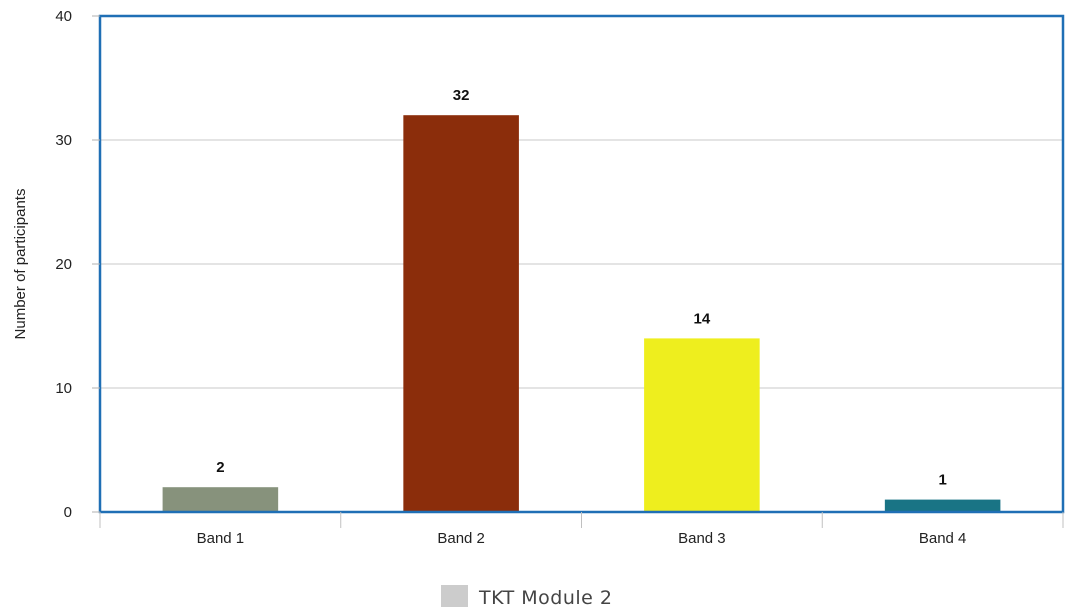 This screenshot has height=609, width=1065. What do you see at coordinates (63, 388) in the screenshot?
I see `y-tick-label-10: 10` at bounding box center [63, 388].